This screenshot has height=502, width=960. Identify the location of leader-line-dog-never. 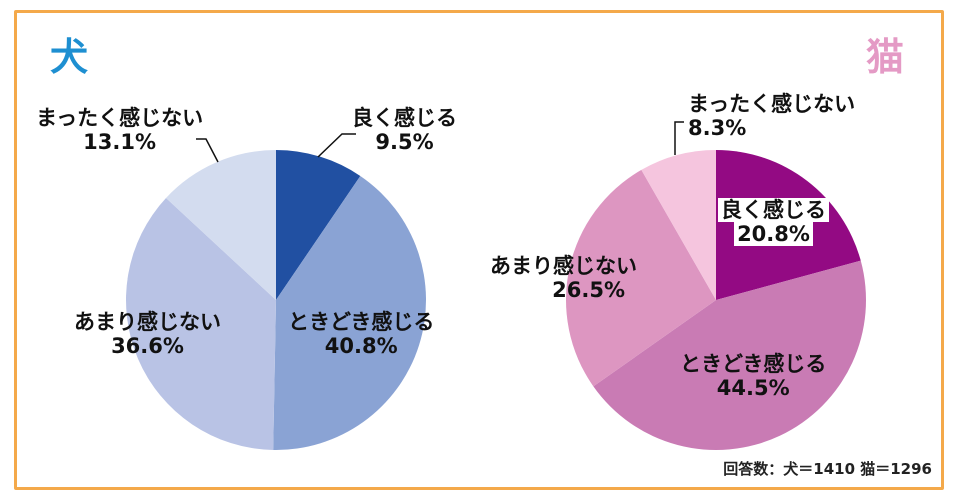
(207, 150).